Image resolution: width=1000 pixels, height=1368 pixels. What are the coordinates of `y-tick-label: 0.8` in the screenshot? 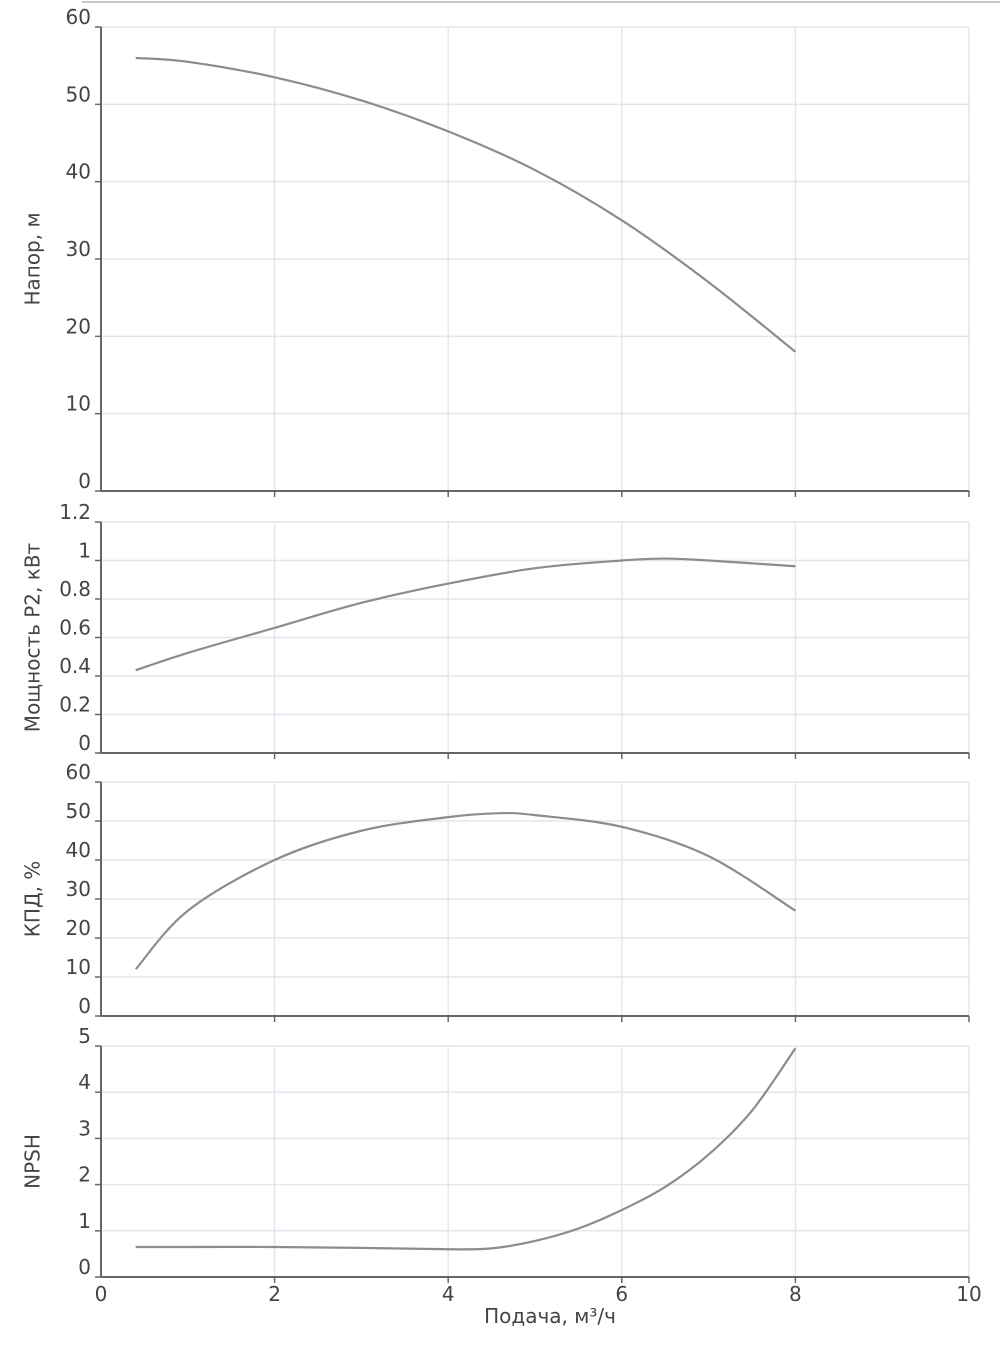 It's located at (75, 589).